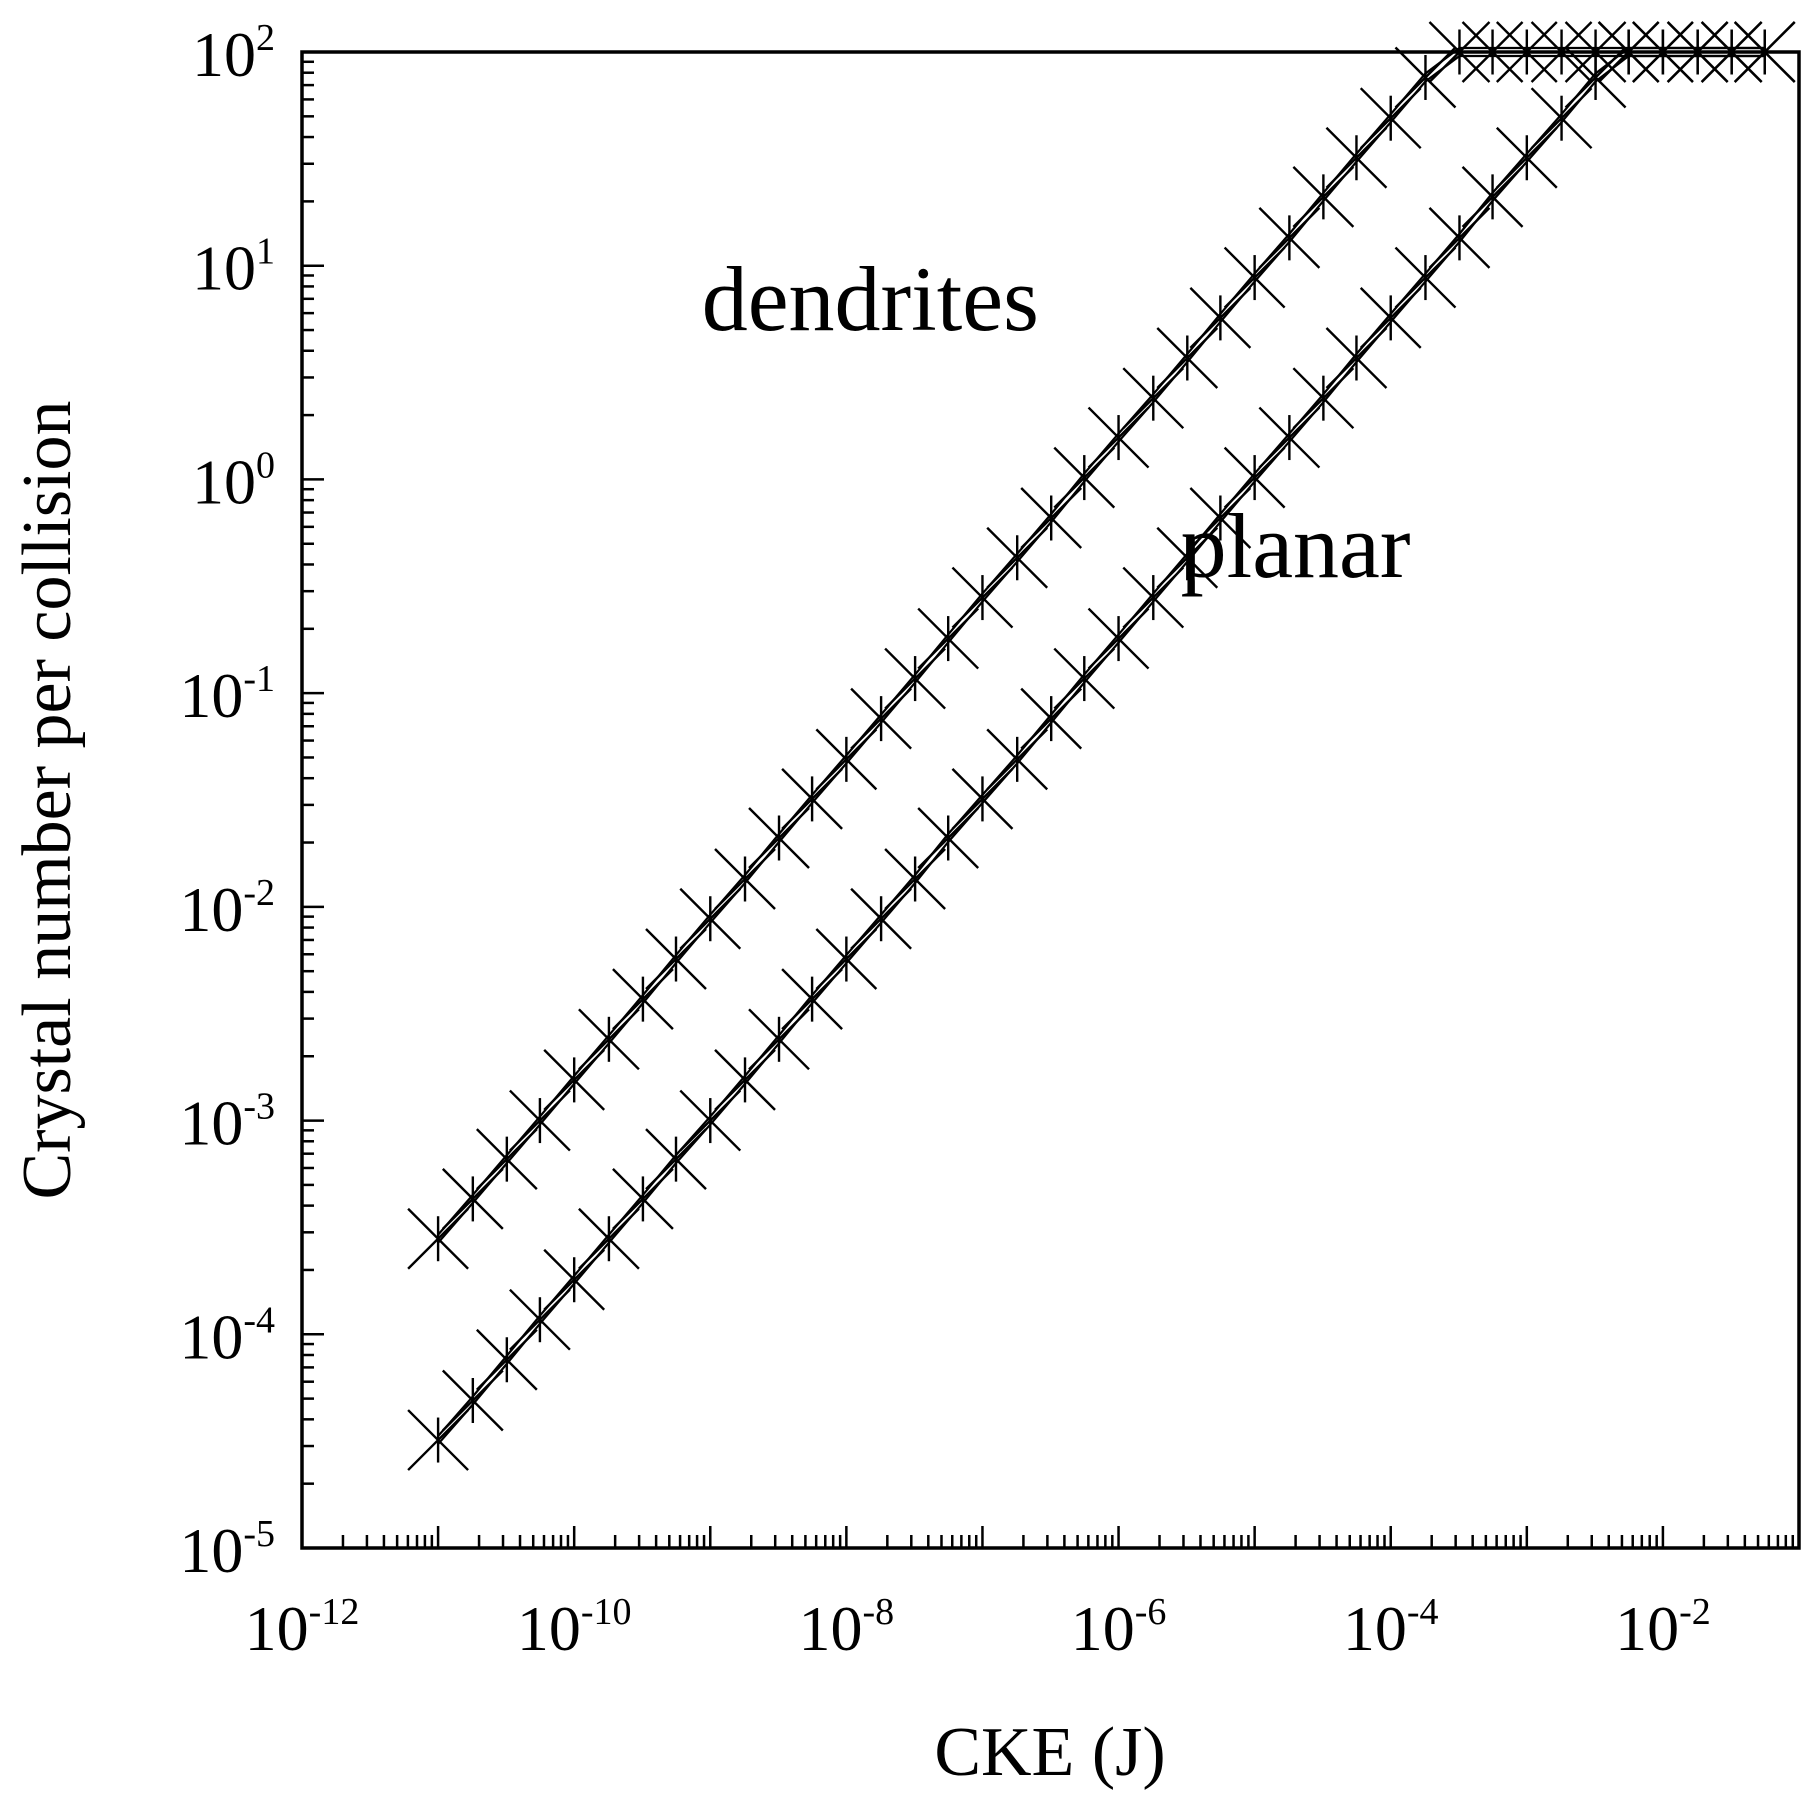 The width and height of the screenshot is (1814, 1805). I want to click on x-tick-label: 10⁻⁴, so click(1391, 1627).